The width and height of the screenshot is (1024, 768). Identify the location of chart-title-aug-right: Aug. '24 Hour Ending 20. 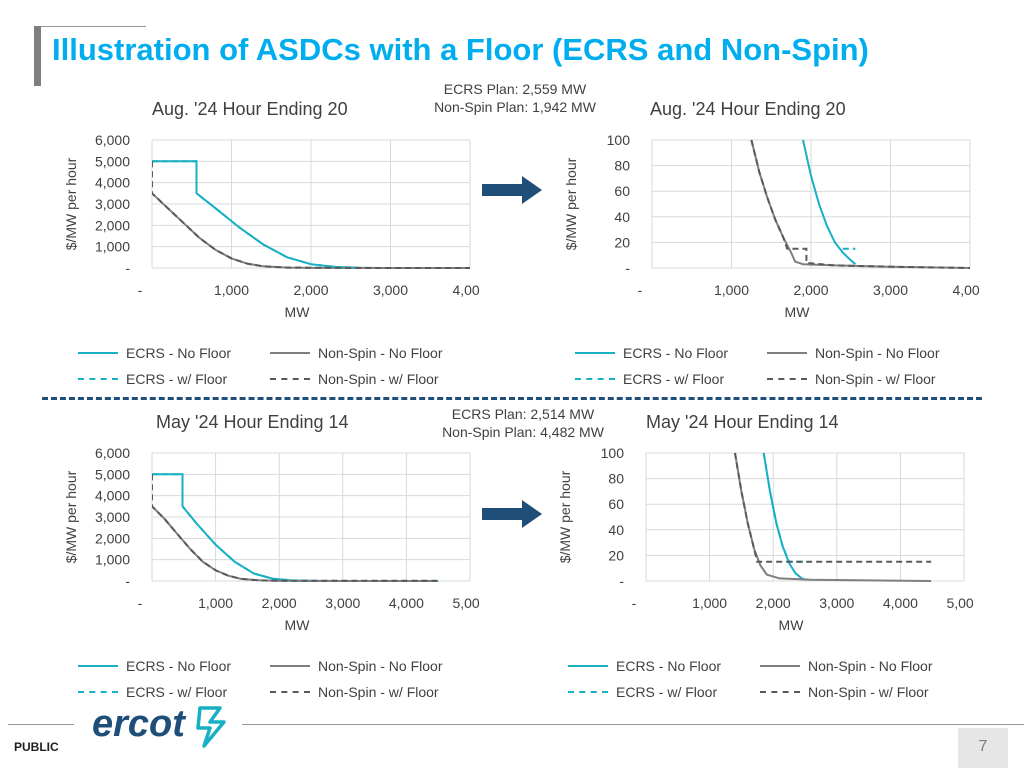
(748, 109).